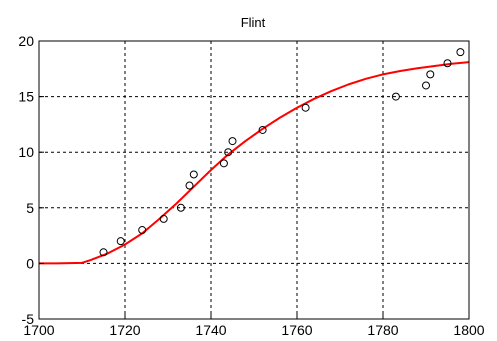 Image resolution: width=497 pixels, height=341 pixels. Describe the element at coordinates (26, 97) in the screenshot. I see `y-tick-label: 15` at that location.